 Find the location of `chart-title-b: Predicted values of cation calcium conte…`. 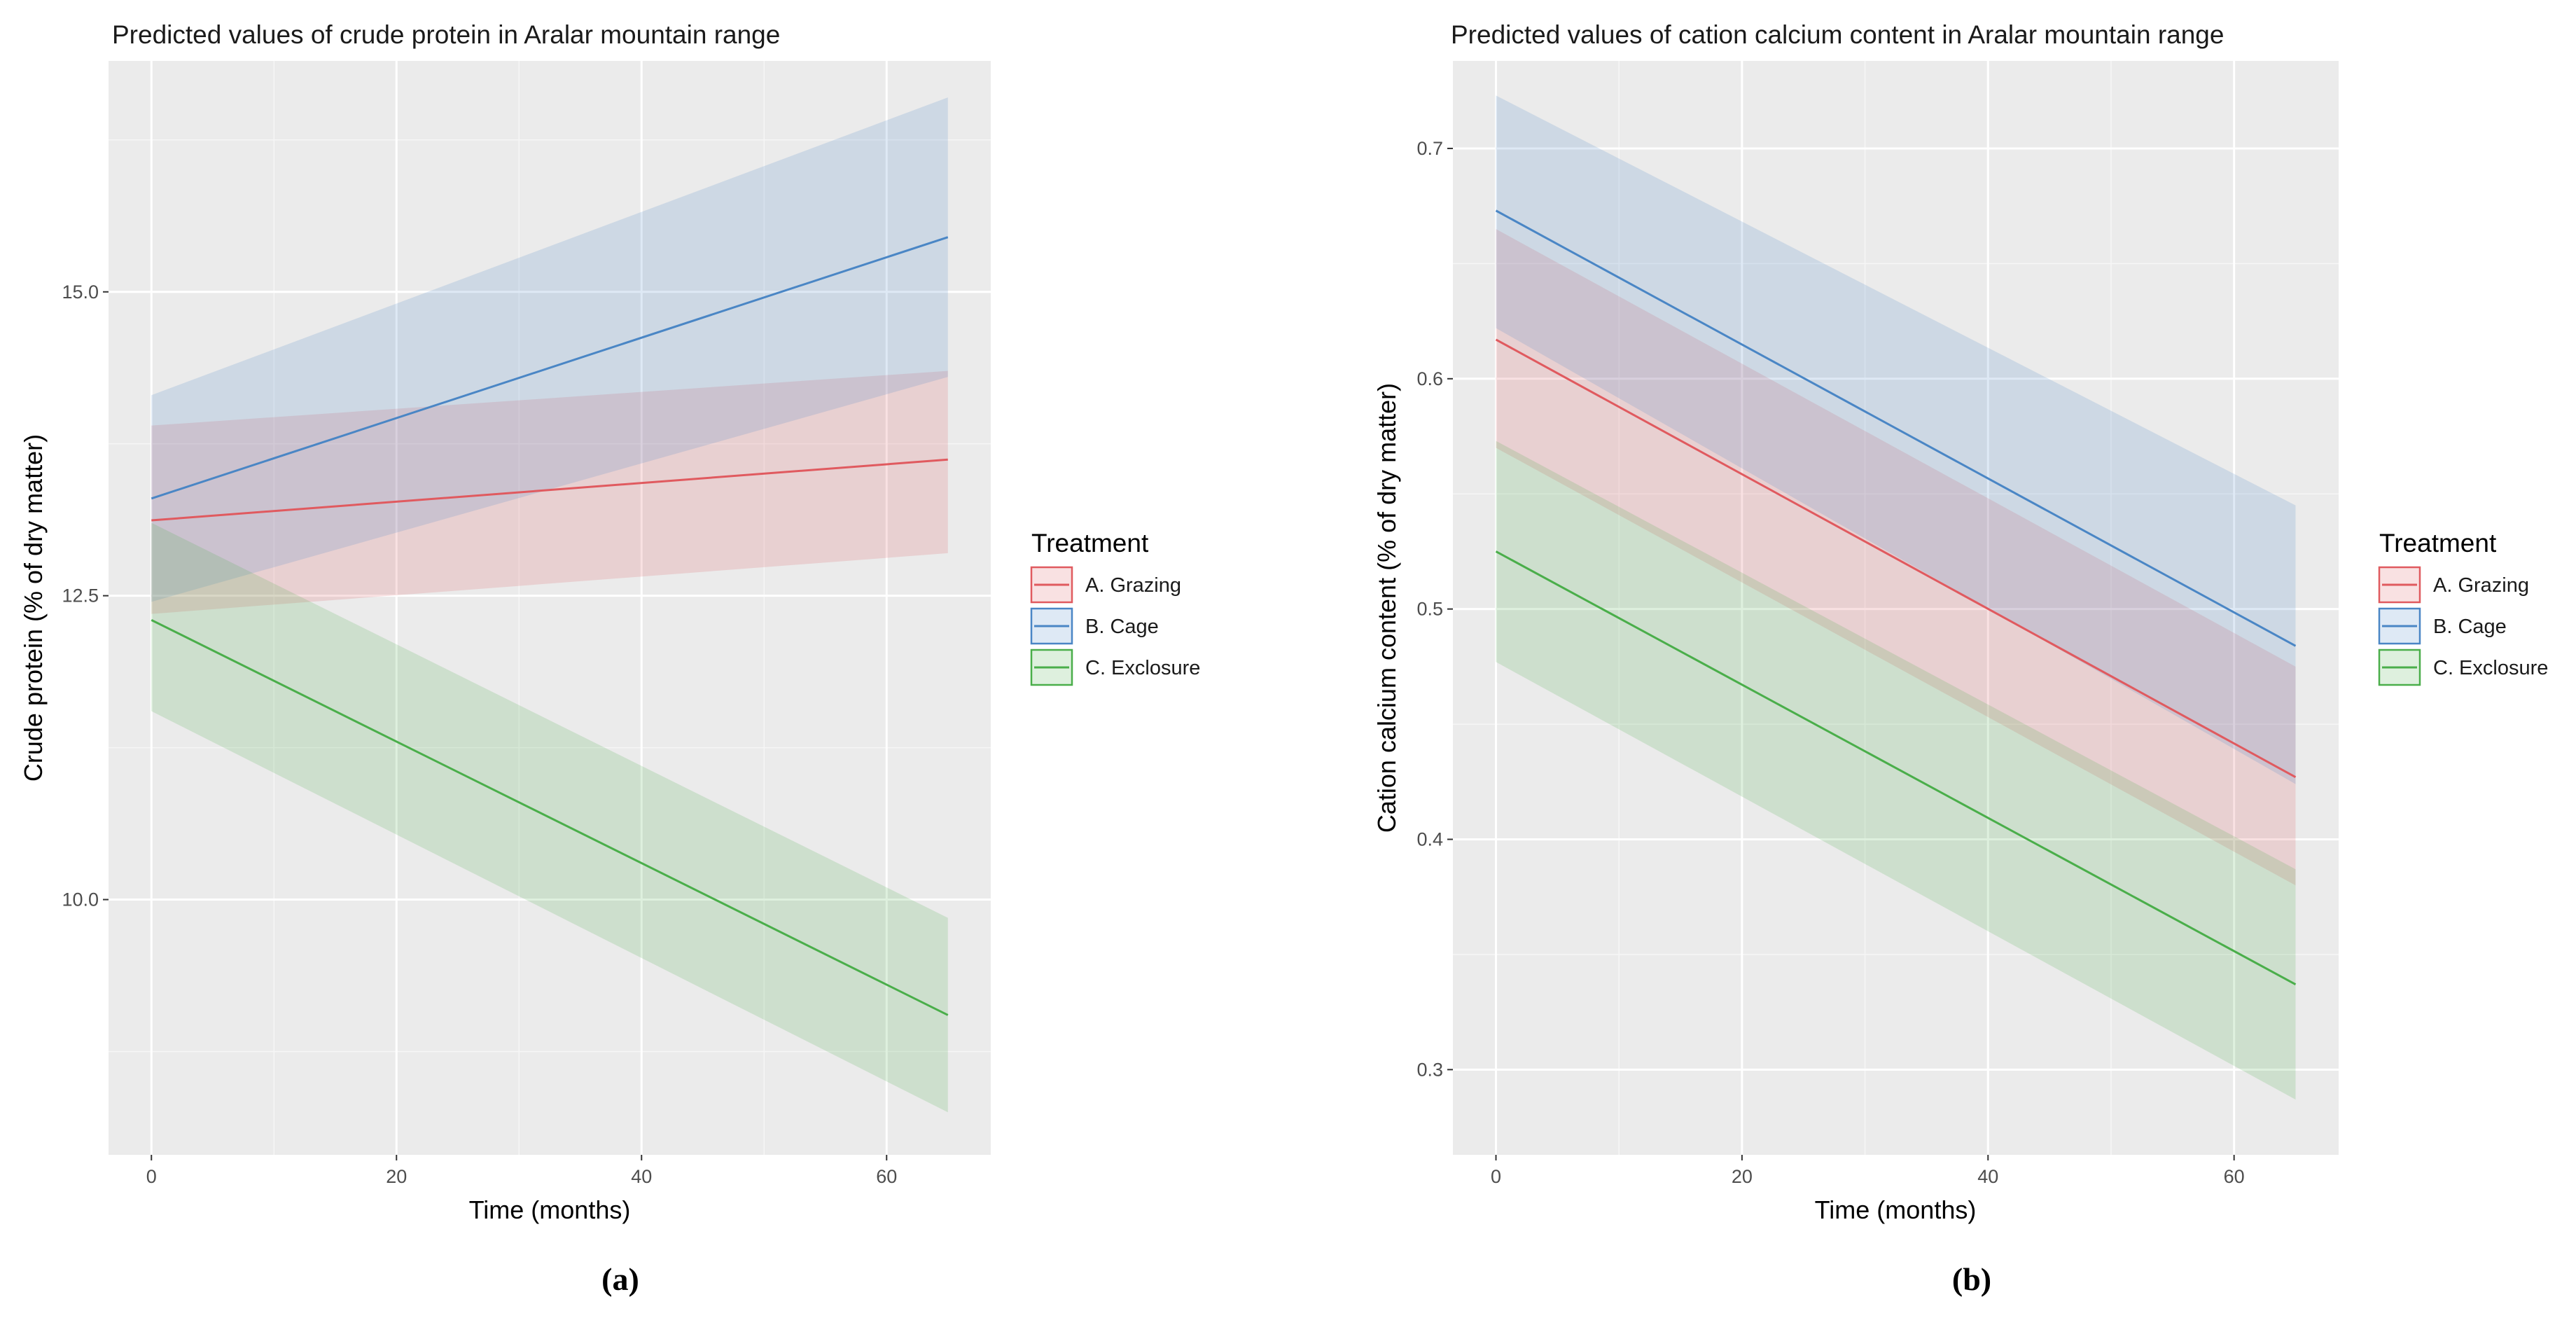

chart-title-b: Predicted values of cation calcium conte… is located at coordinates (1837, 34).